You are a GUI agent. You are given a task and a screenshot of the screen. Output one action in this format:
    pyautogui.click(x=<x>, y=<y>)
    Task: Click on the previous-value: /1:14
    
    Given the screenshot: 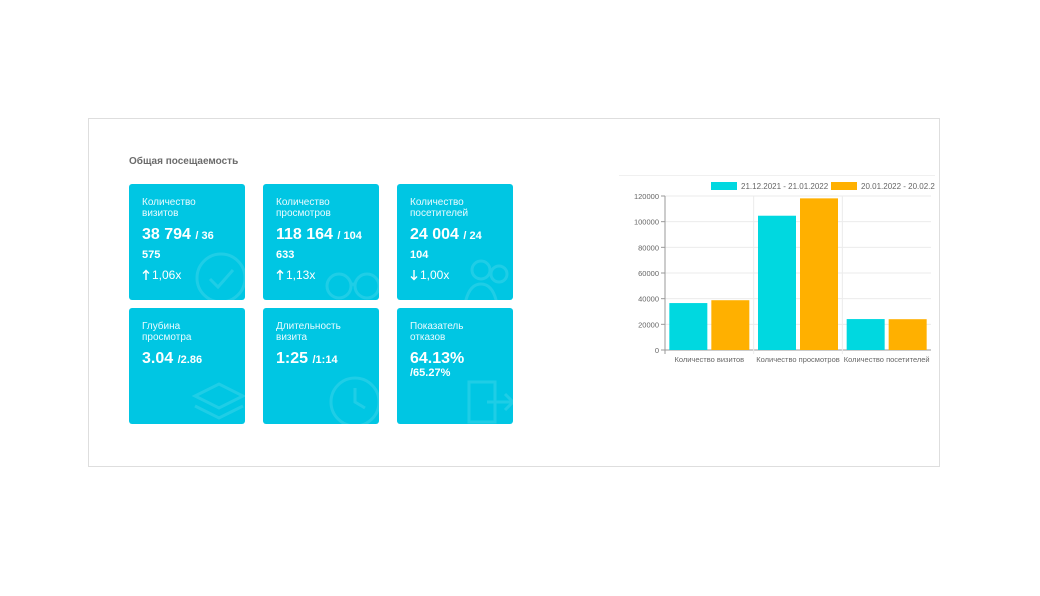 What is the action you would take?
    pyautogui.click(x=325, y=360)
    